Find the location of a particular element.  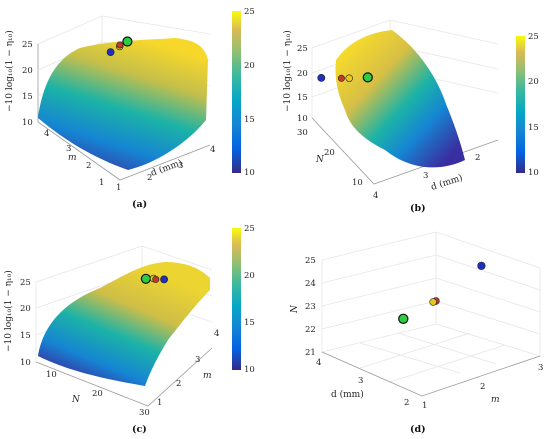

c-ytick-4: 4 is located at coordinates (216, 334).